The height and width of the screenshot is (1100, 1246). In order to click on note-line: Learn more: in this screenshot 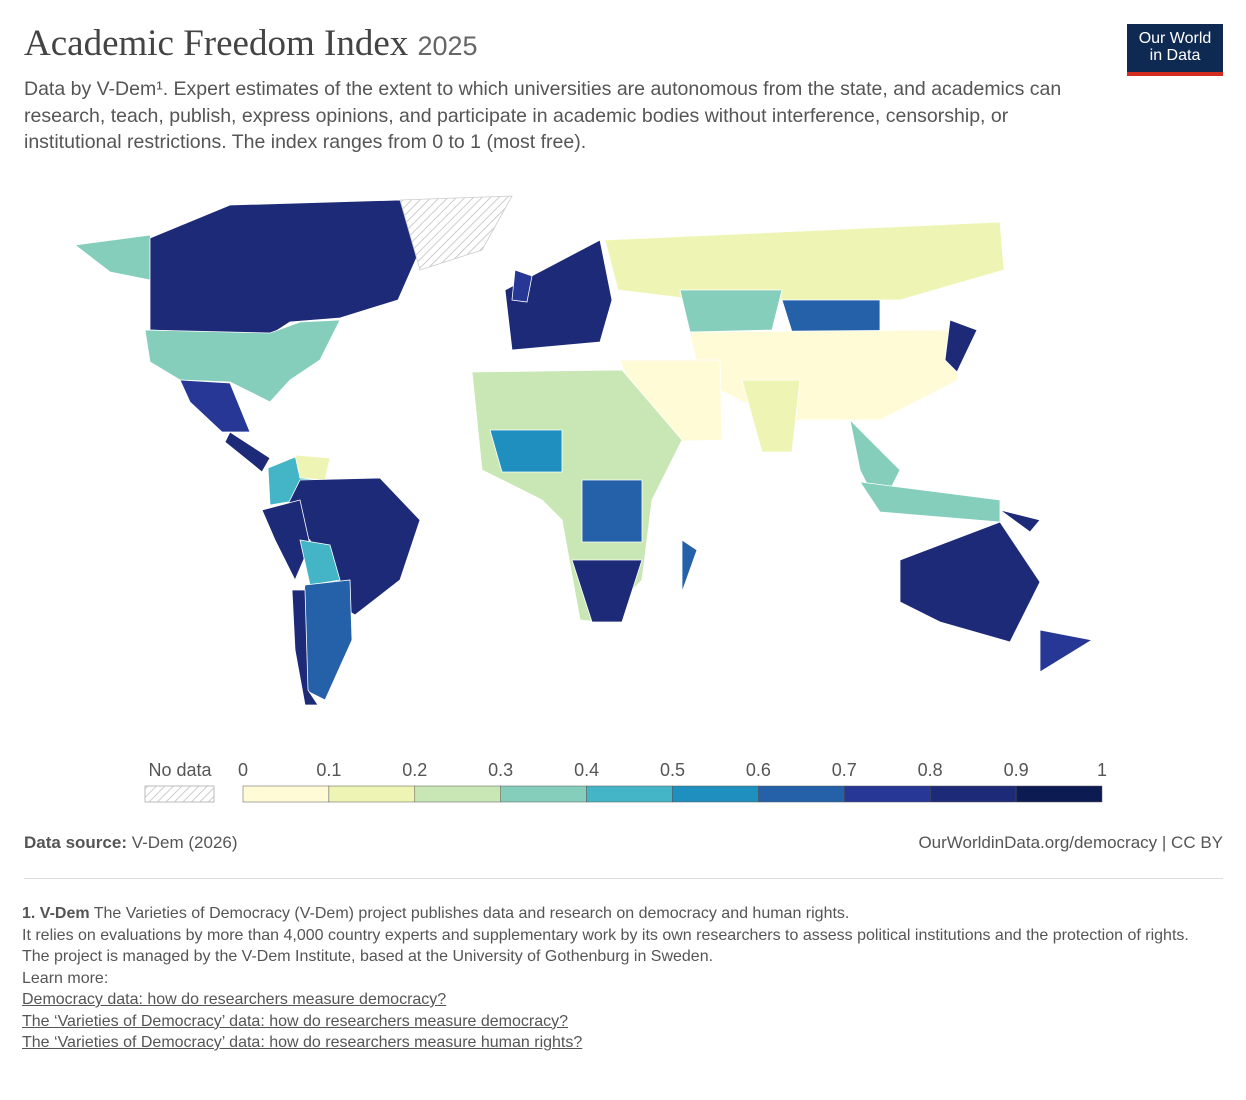, I will do `click(65, 978)`.